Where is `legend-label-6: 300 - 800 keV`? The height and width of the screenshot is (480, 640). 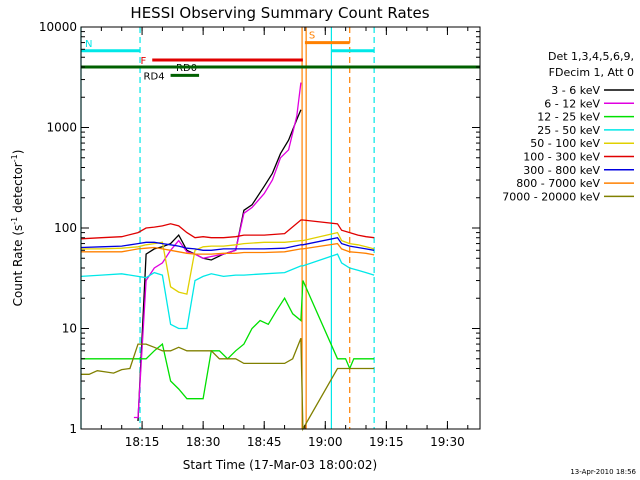
legend-label-6: 300 - 800 keV is located at coordinates (561, 170).